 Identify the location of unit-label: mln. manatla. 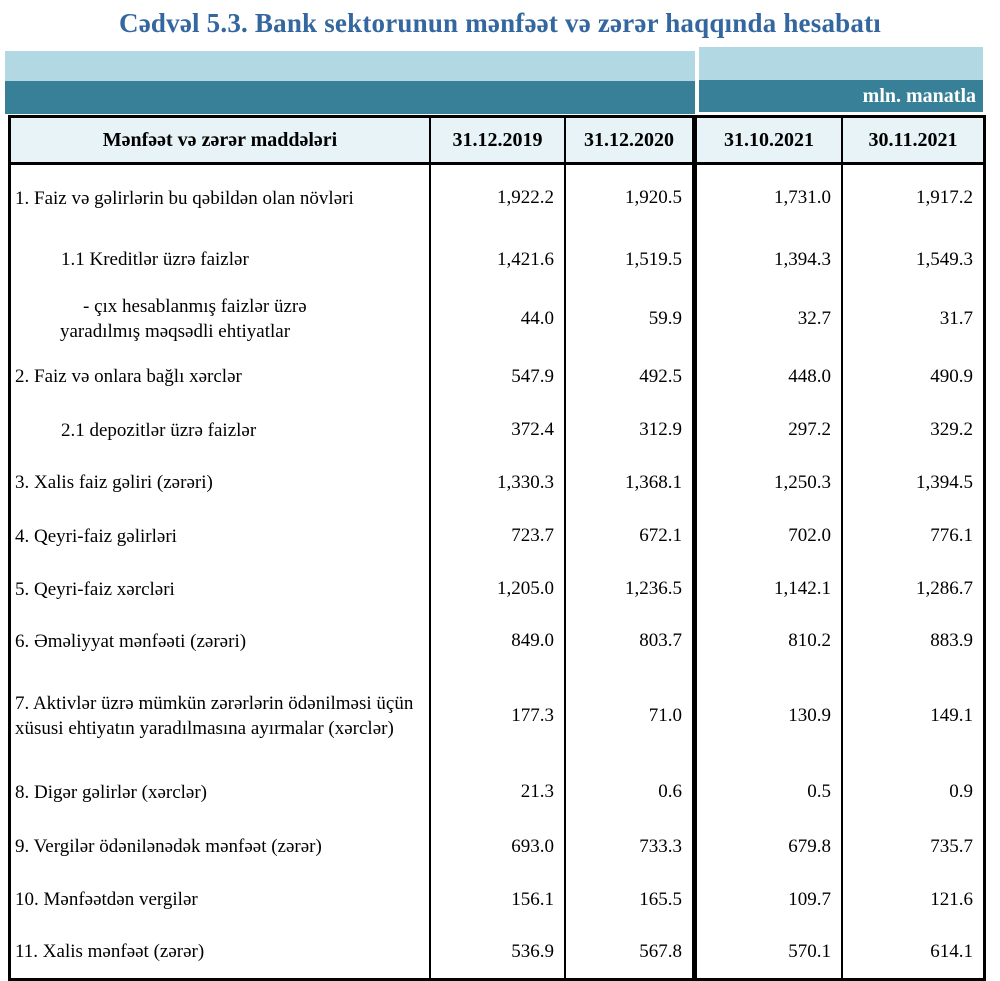
(919, 95).